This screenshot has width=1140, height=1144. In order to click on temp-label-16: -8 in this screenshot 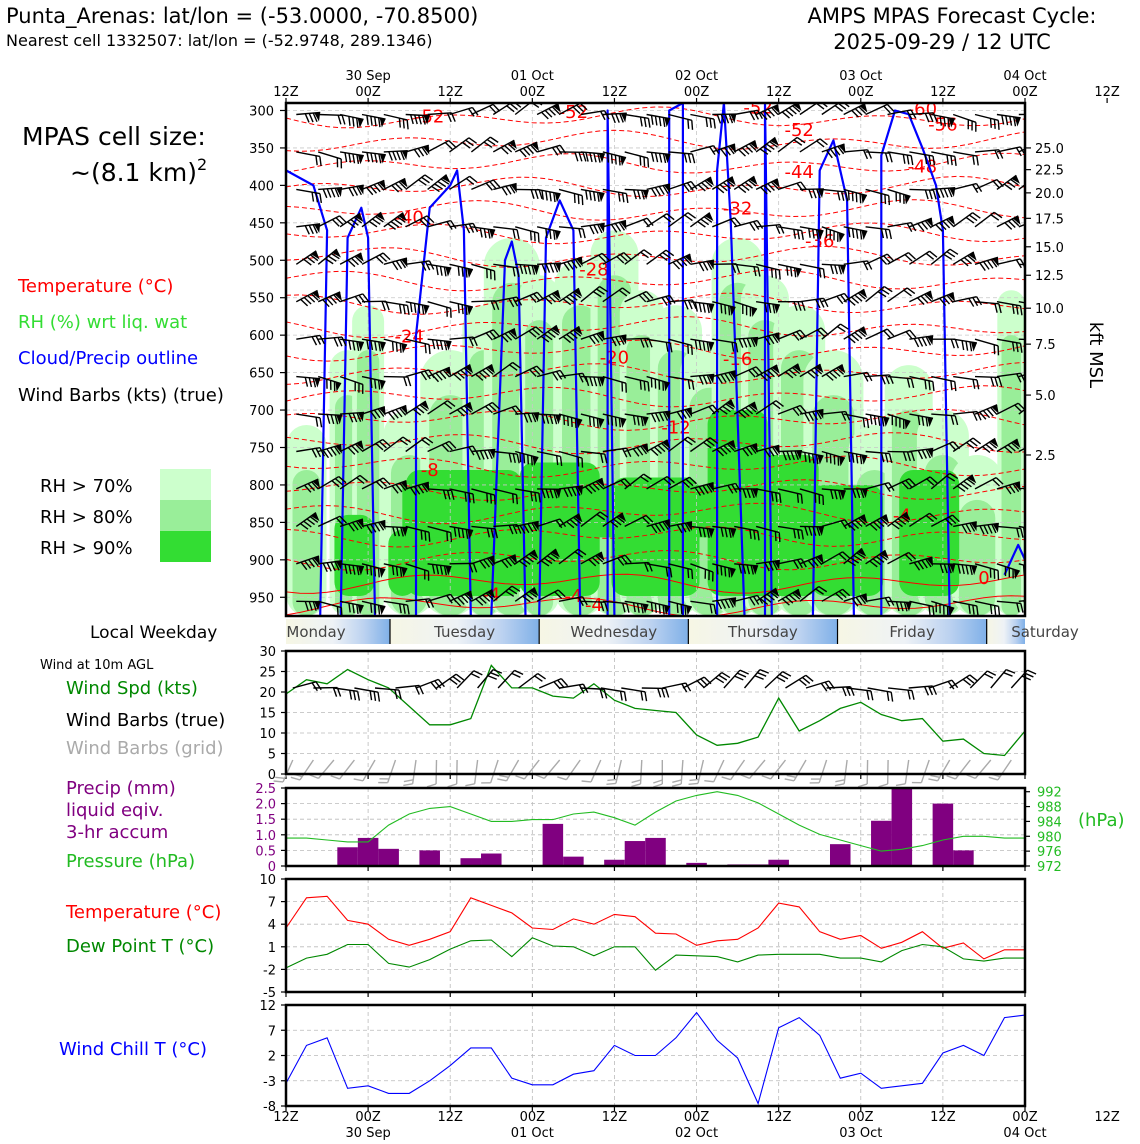, I will do `click(430, 470)`.